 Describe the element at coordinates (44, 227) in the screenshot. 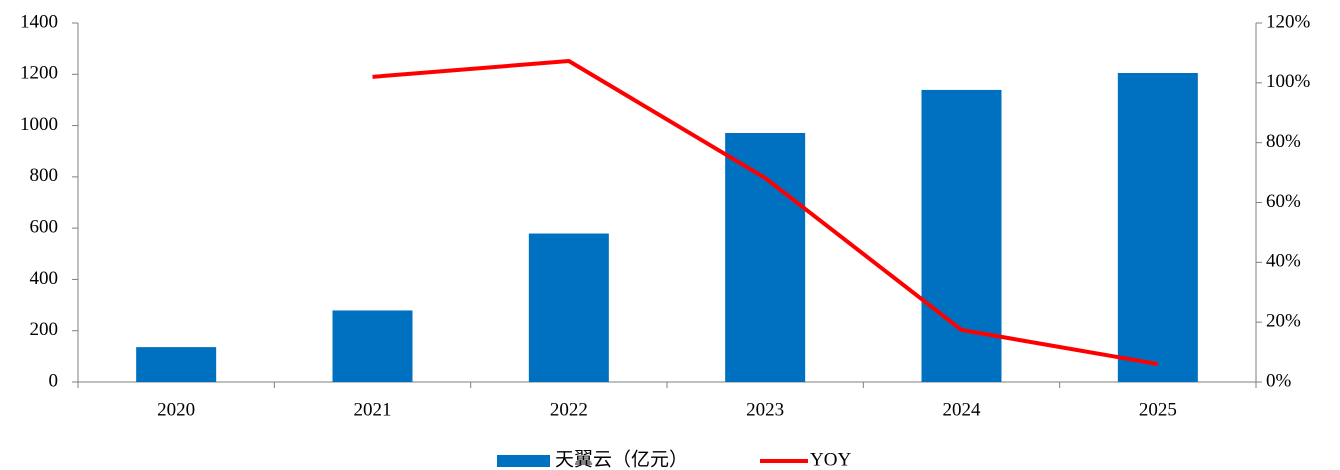

I see `y-tick-label: 600` at that location.